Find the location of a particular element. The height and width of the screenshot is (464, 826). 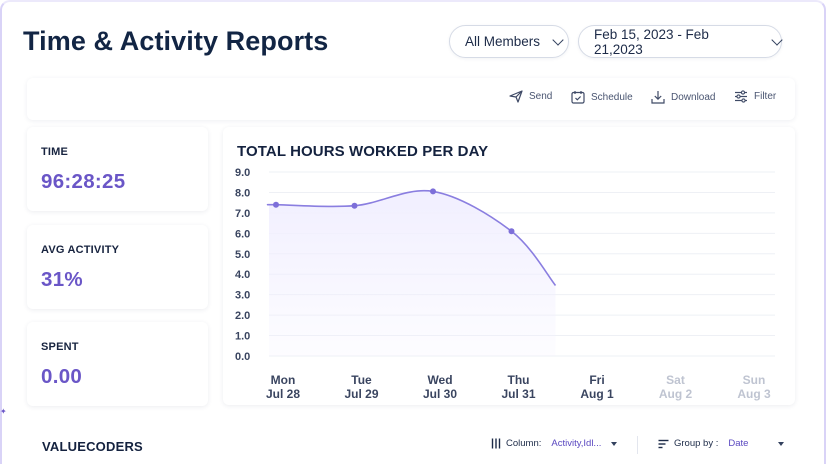

y-tick-label: 9.0 is located at coordinates (242, 173).